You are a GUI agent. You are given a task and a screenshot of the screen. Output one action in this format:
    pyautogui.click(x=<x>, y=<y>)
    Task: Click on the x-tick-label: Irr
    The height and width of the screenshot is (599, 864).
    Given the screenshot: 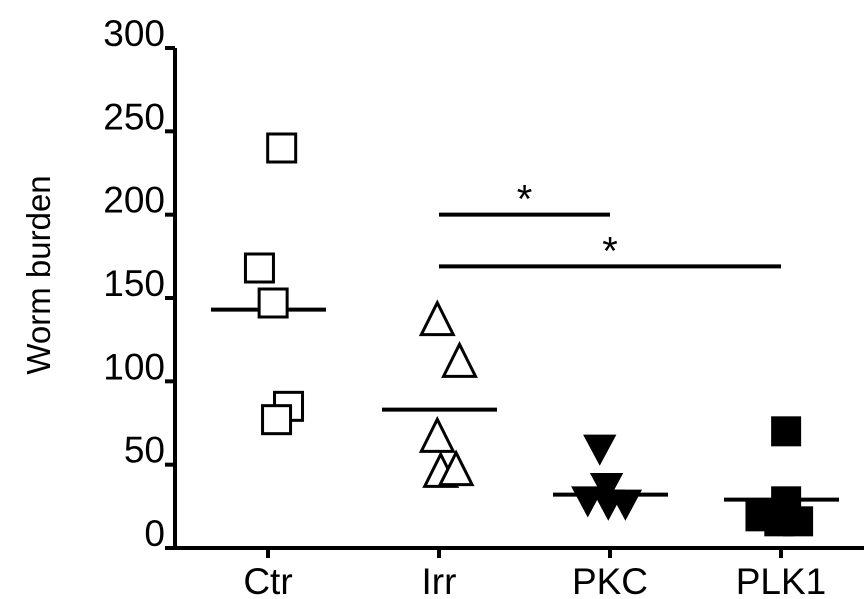 What is the action you would take?
    pyautogui.click(x=439, y=580)
    